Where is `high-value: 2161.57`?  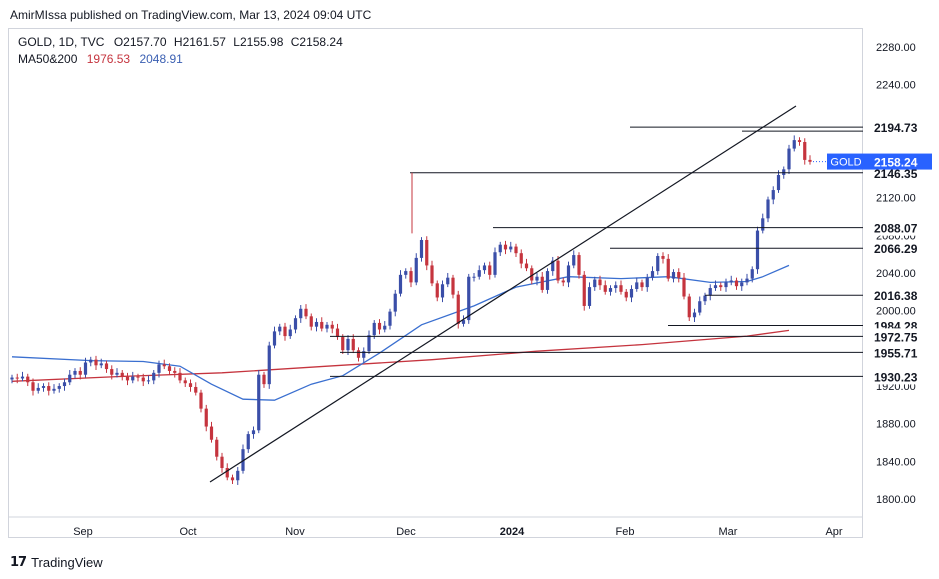 high-value: 2161.57 is located at coordinates (204, 42).